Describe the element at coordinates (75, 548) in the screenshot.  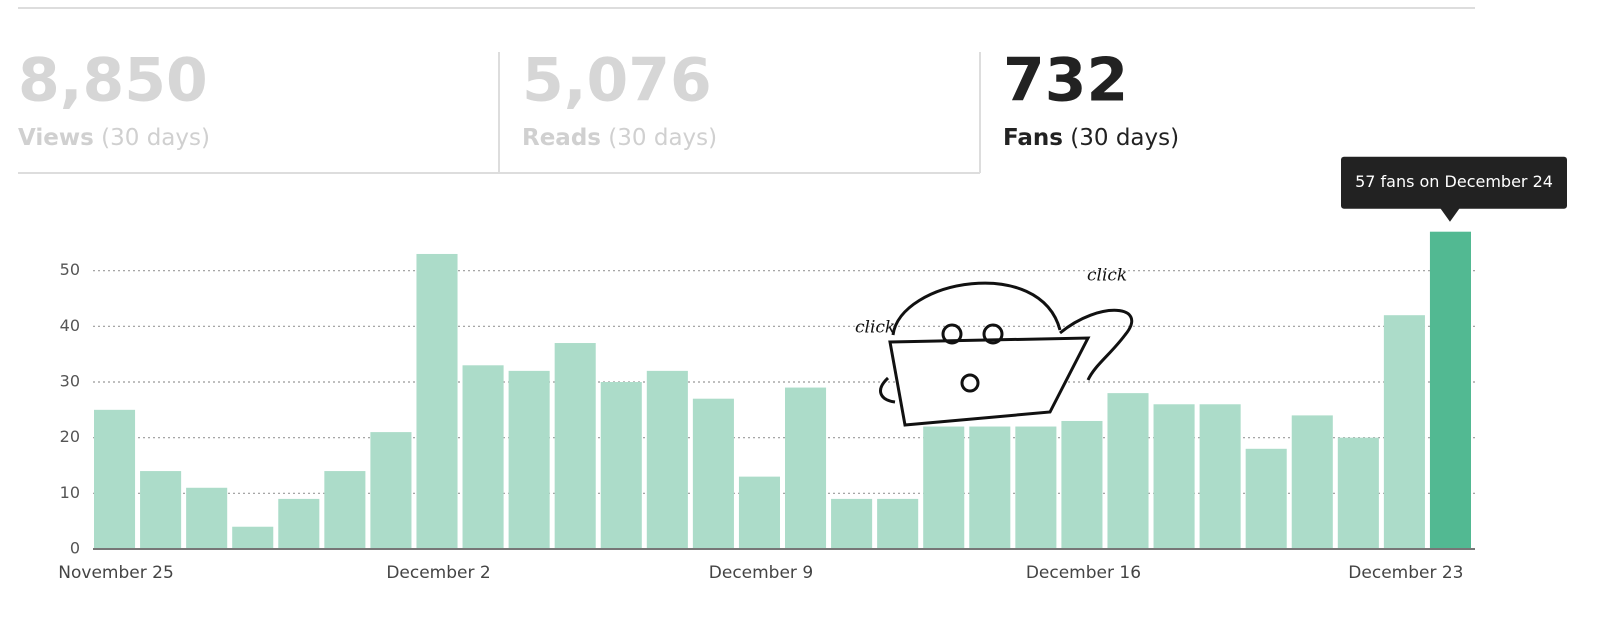
I see `y-tick-label: 0` at that location.